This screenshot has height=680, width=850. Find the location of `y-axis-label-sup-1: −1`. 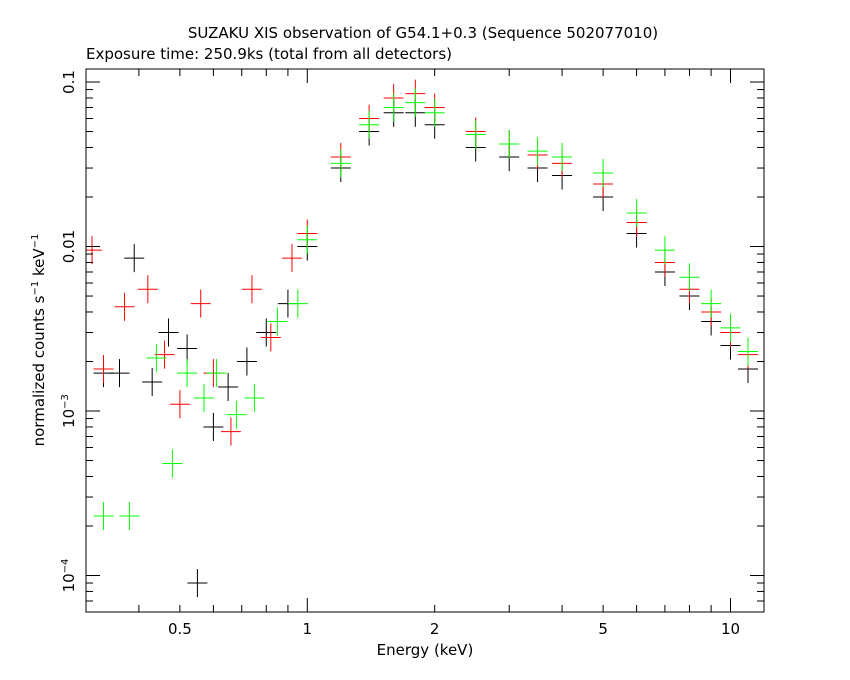

y-axis-label-sup-1: −1 is located at coordinates (35, 288).